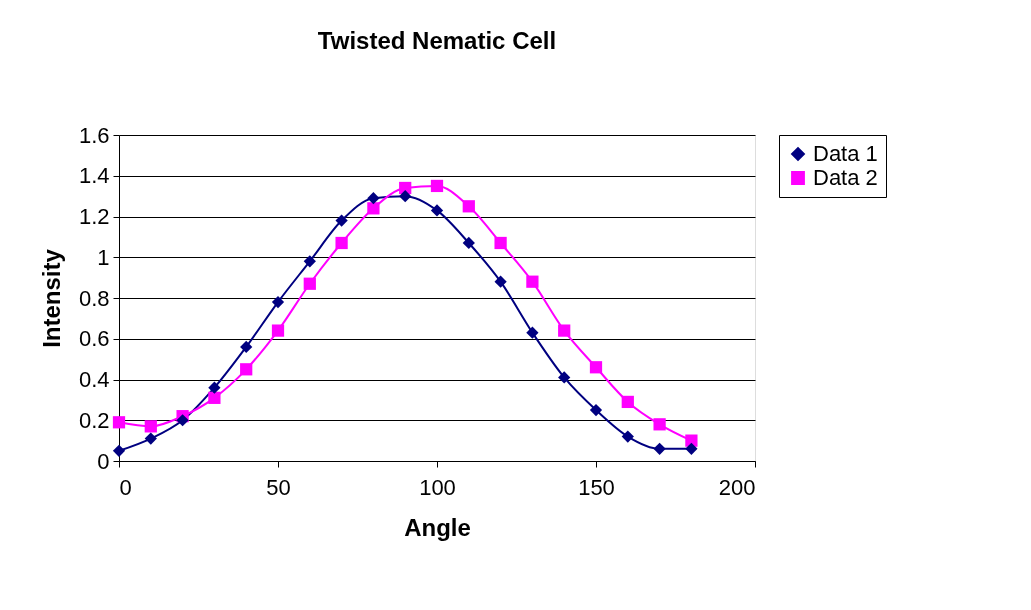  Describe the element at coordinates (103, 257) in the screenshot. I see `y-tick-label: 1` at that location.